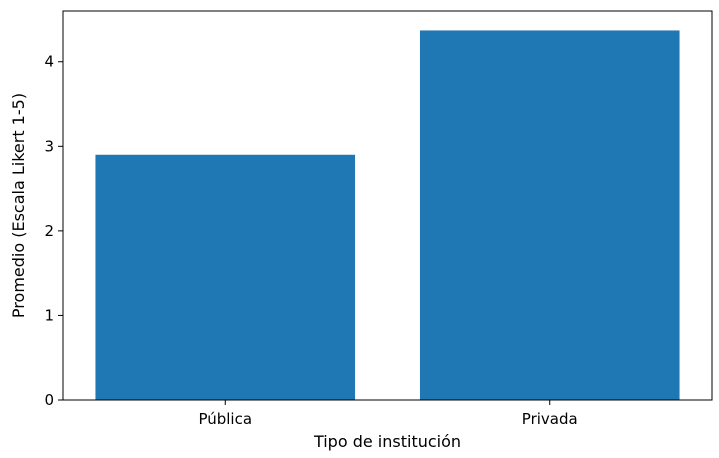  Describe the element at coordinates (49, 231) in the screenshot. I see `y-tick-label: 2` at that location.